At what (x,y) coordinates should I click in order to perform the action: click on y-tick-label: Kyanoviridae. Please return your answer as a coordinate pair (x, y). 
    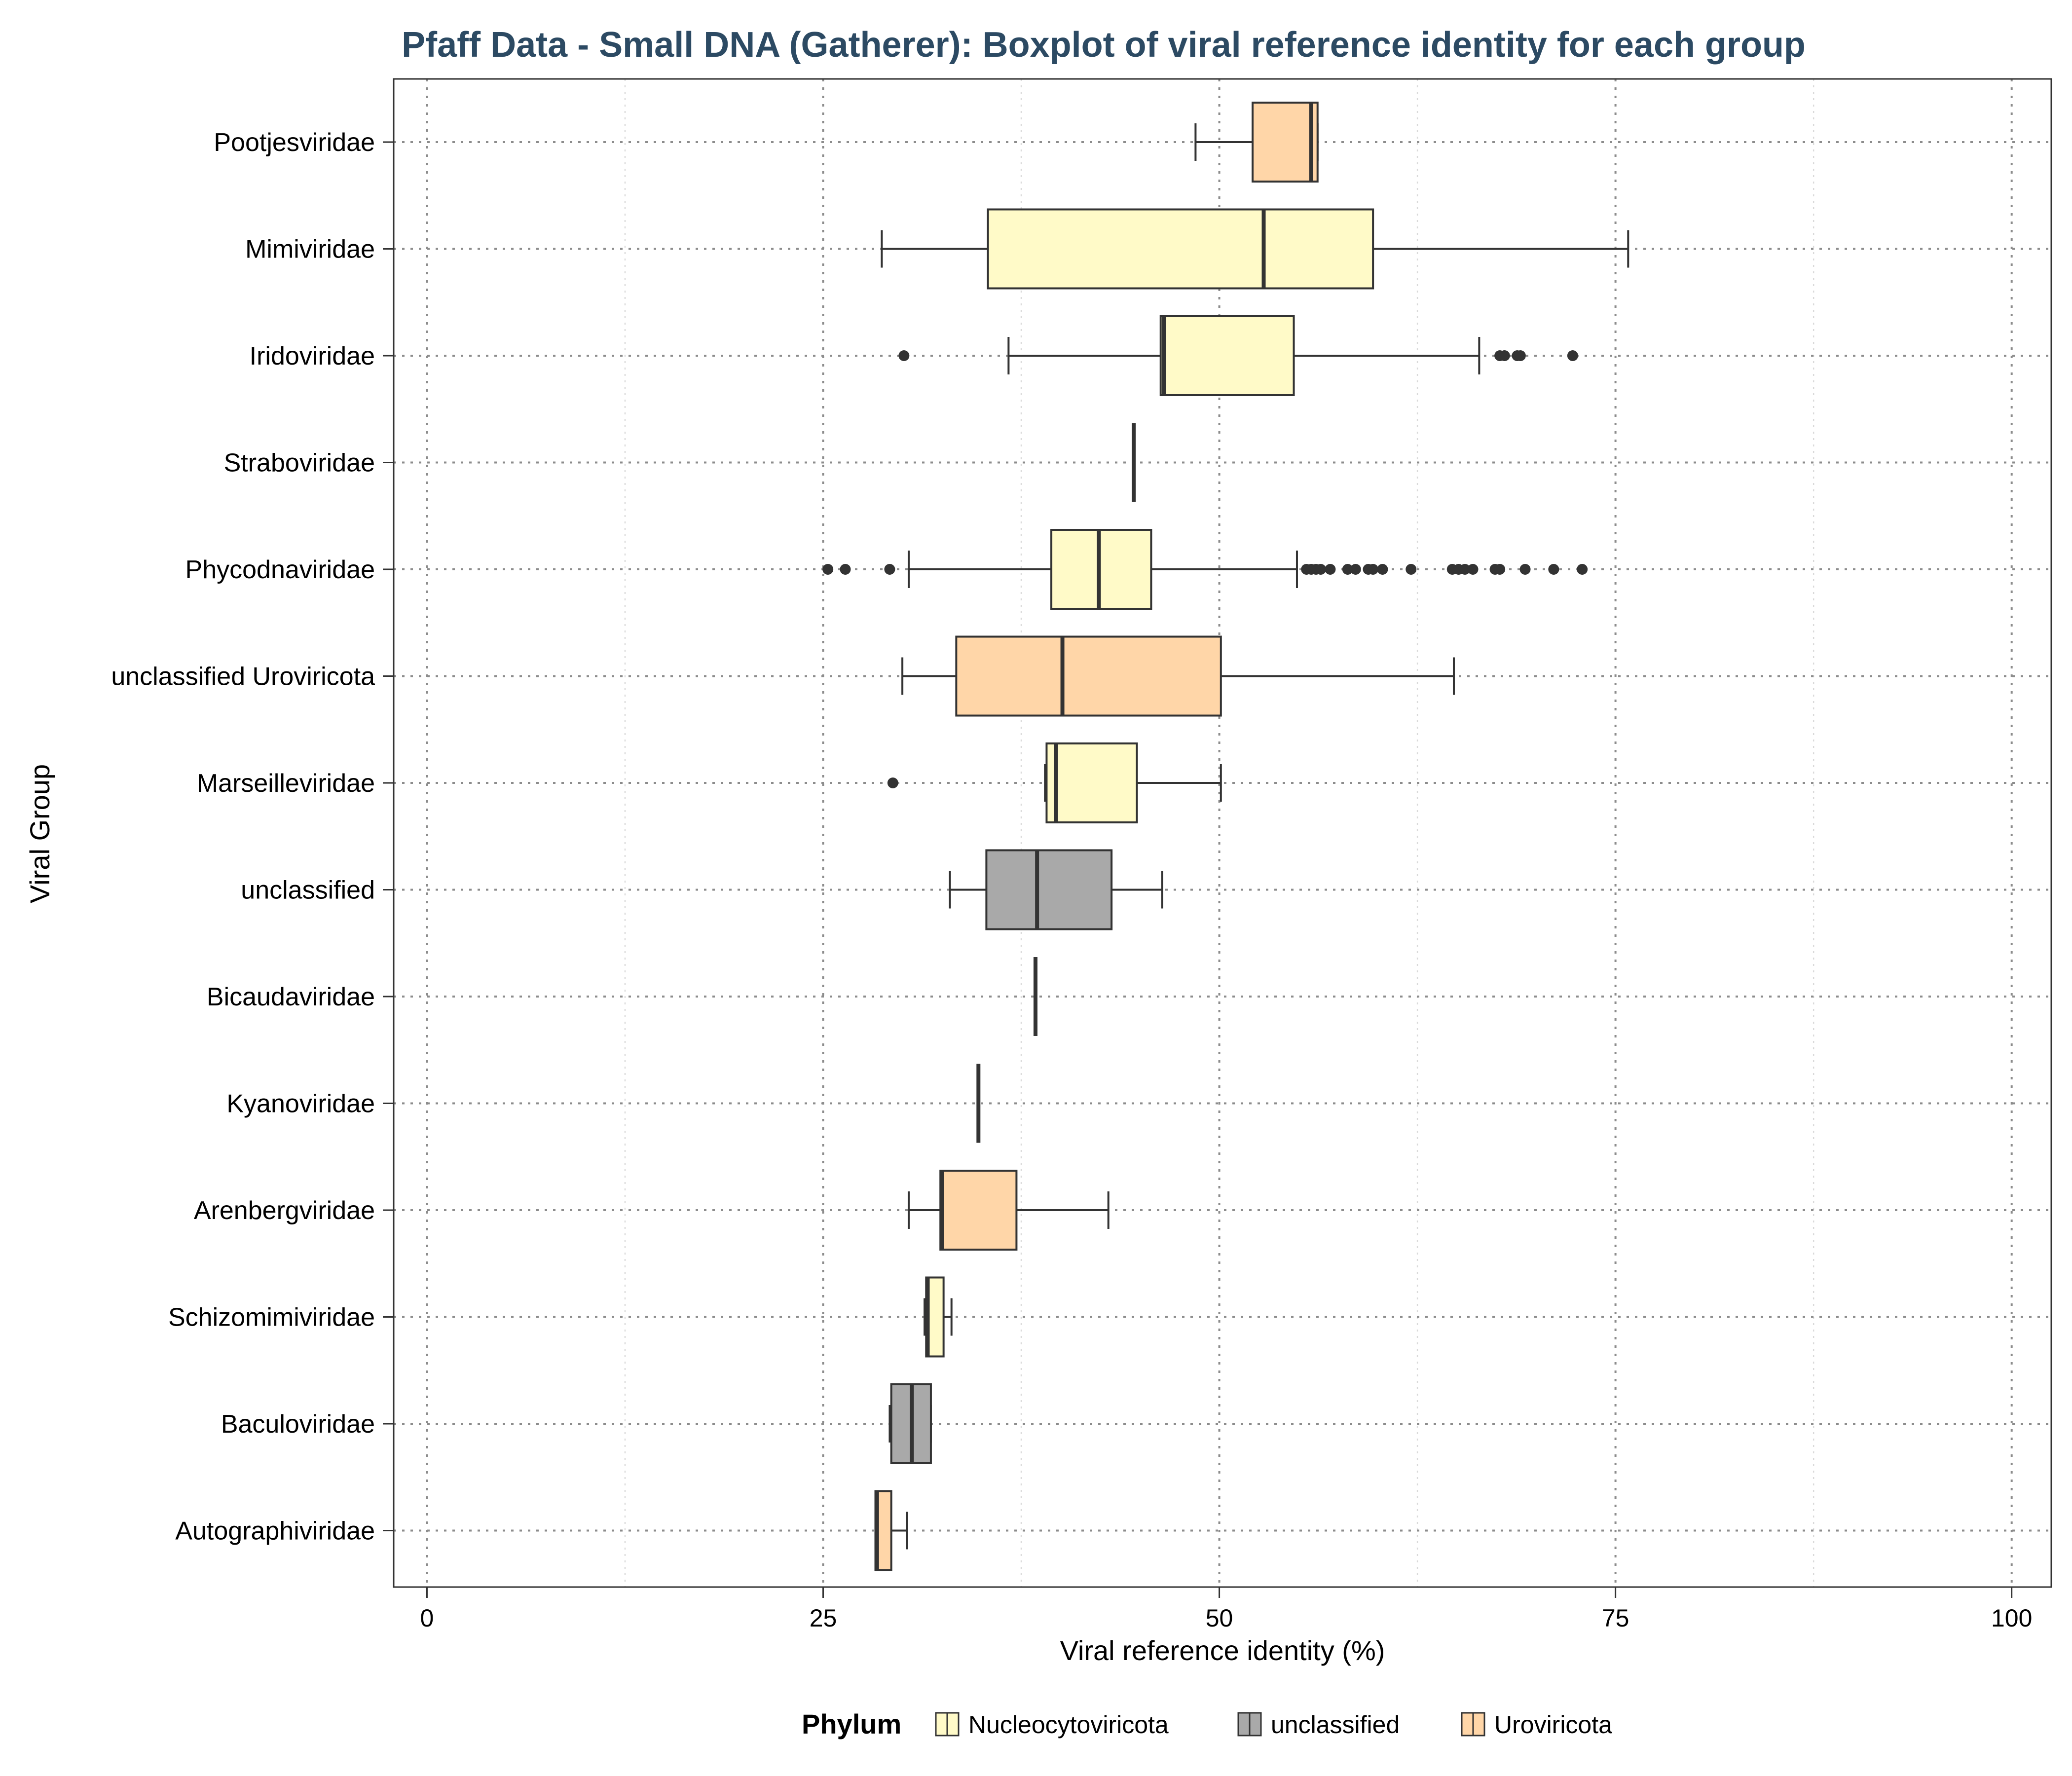
    Looking at the image, I should click on (301, 1104).